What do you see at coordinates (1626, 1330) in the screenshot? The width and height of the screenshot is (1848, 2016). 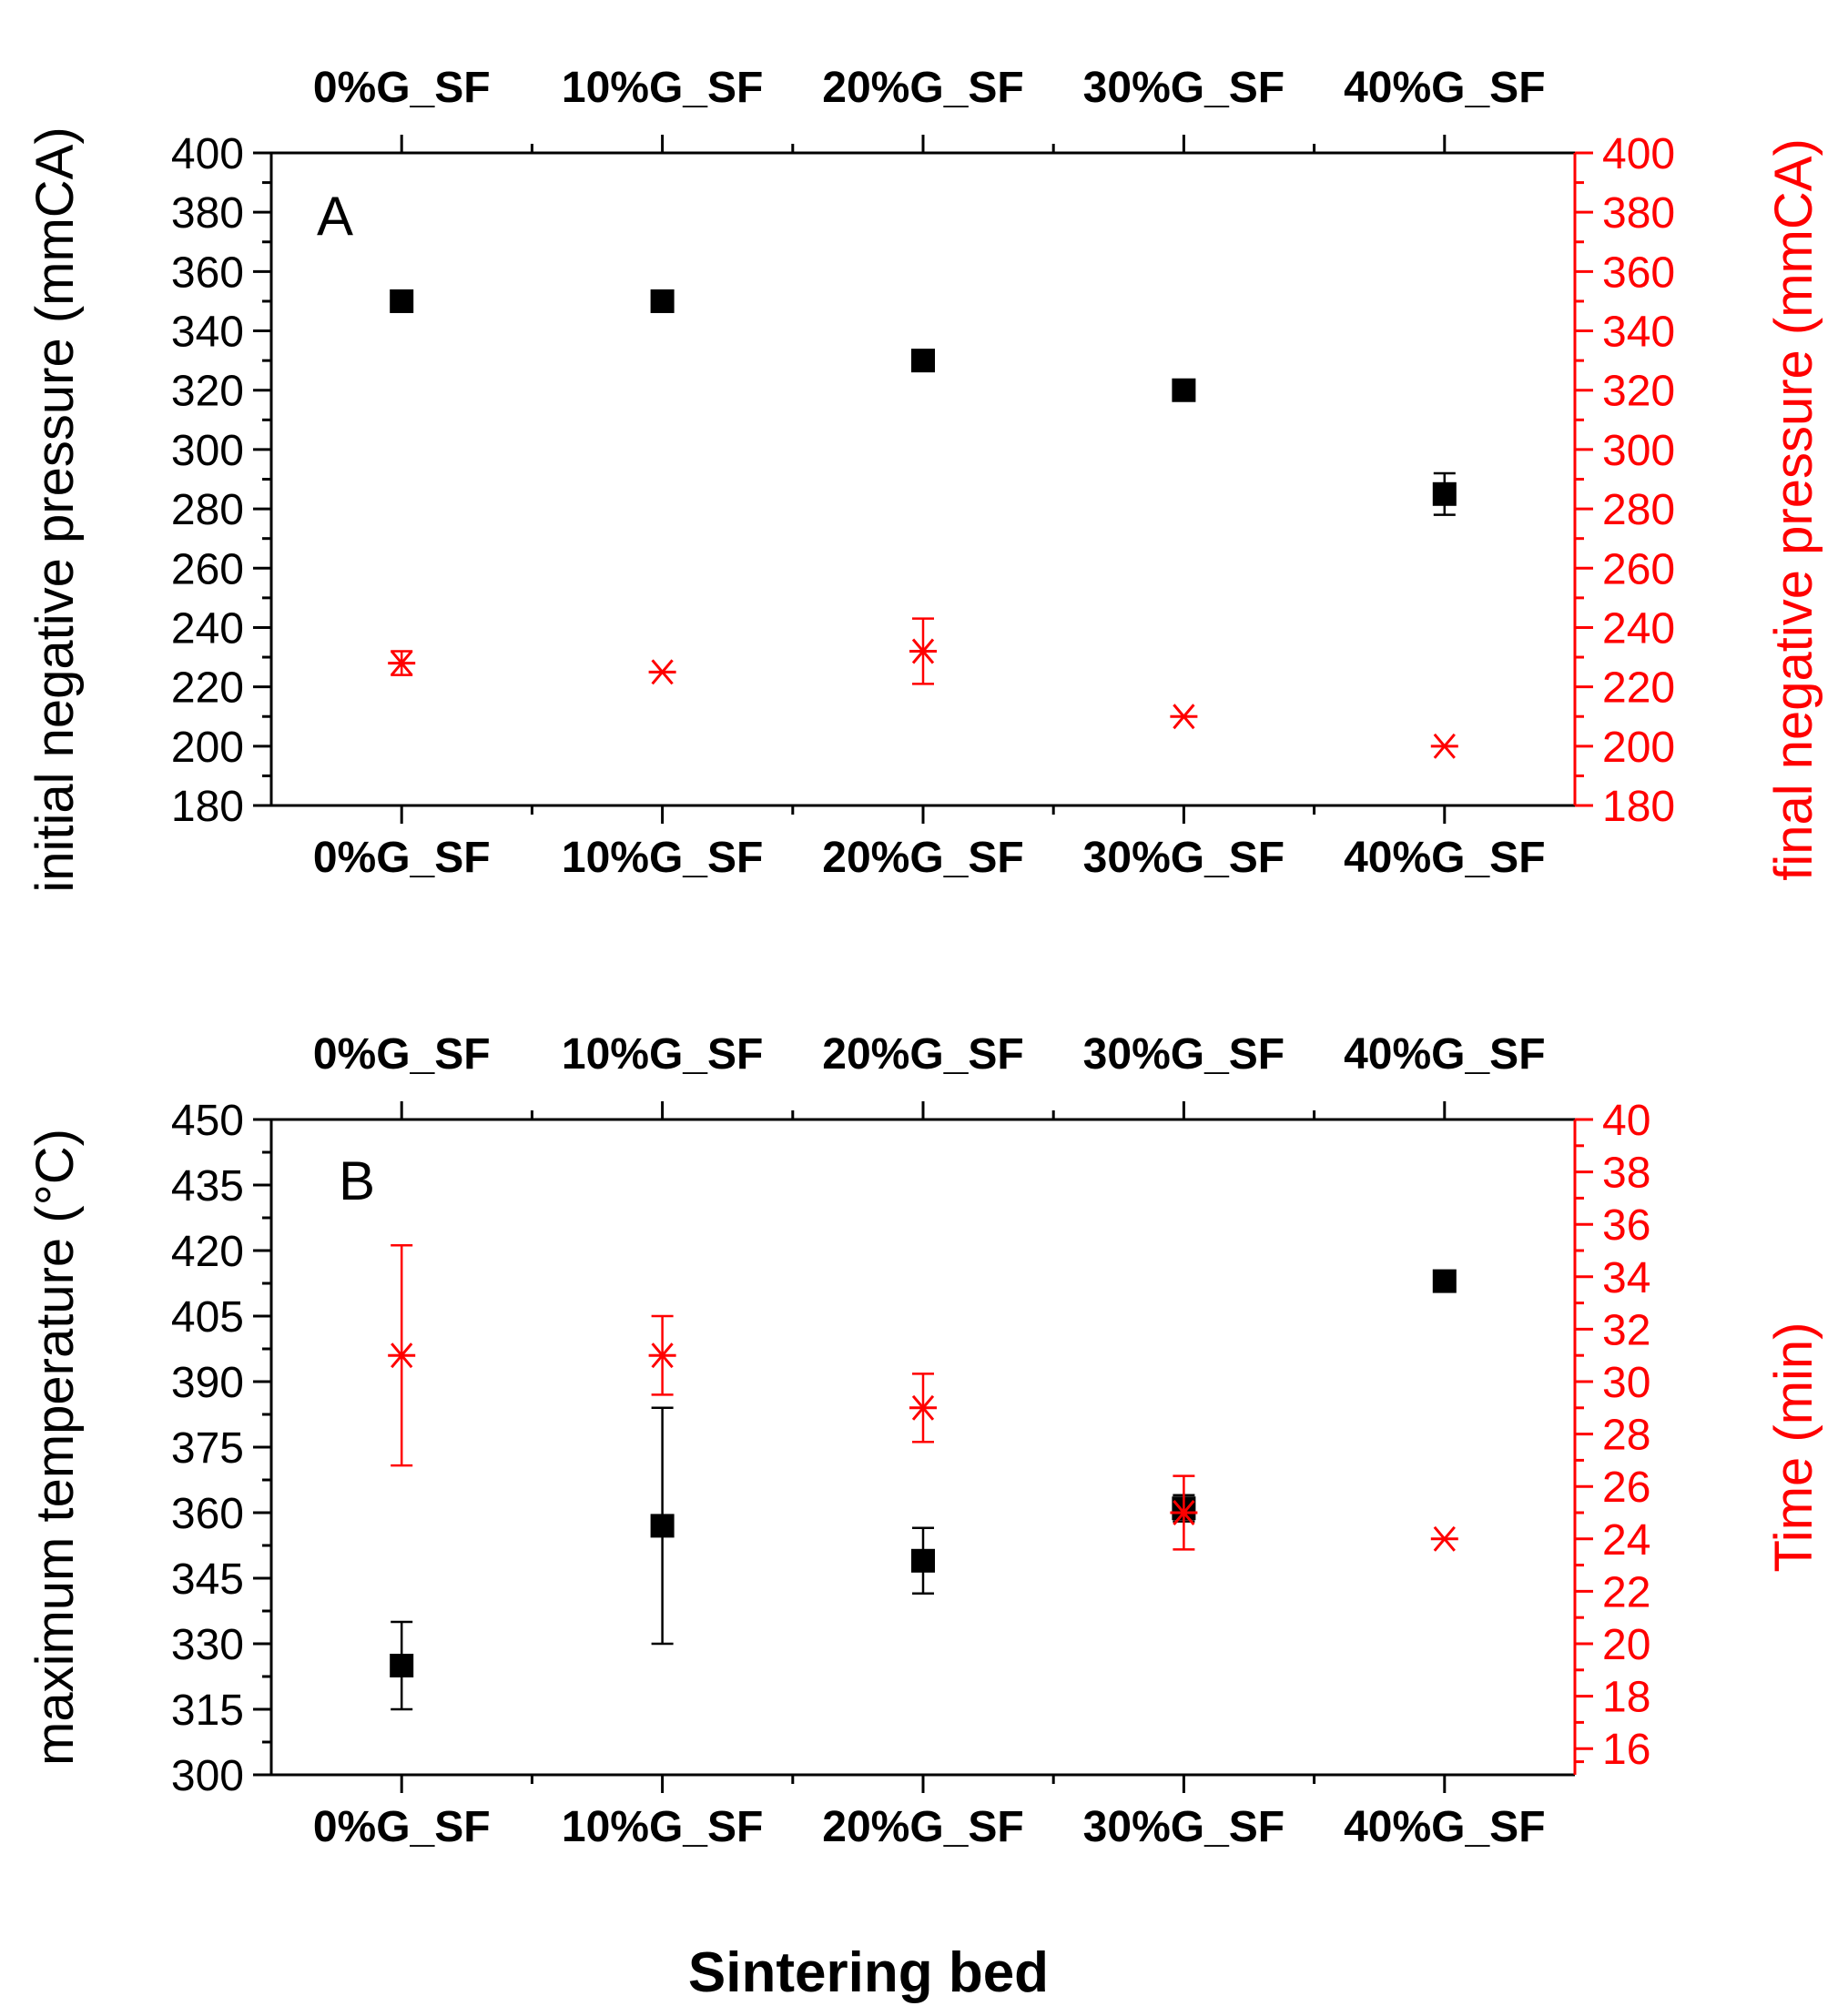 I see `right-tick-label: 32` at bounding box center [1626, 1330].